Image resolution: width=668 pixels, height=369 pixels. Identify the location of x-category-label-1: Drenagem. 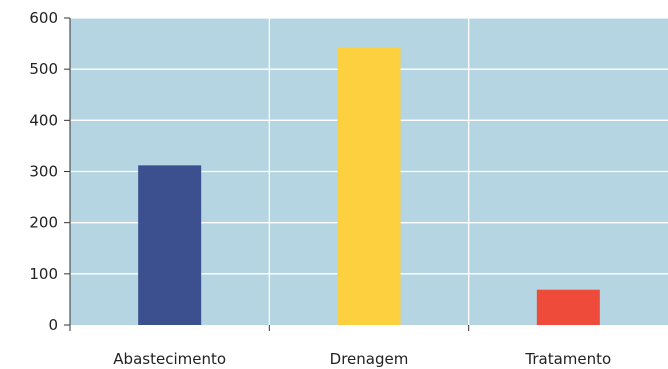
(369, 359).